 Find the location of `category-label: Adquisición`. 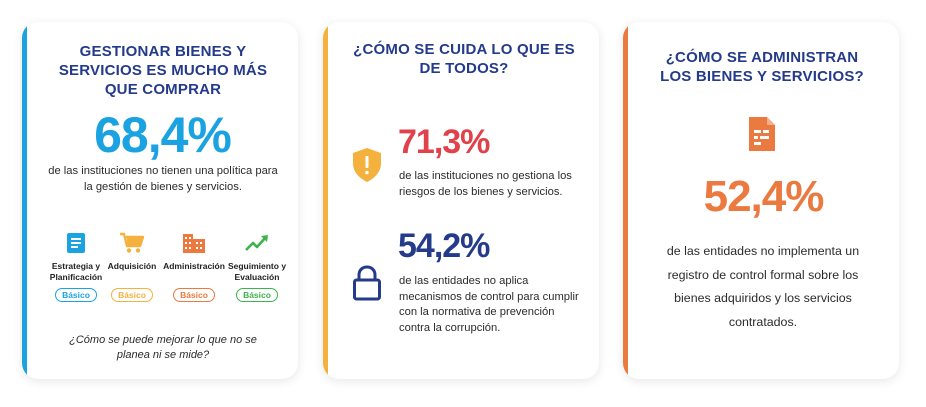

category-label: Adquisición is located at coordinates (132, 266).